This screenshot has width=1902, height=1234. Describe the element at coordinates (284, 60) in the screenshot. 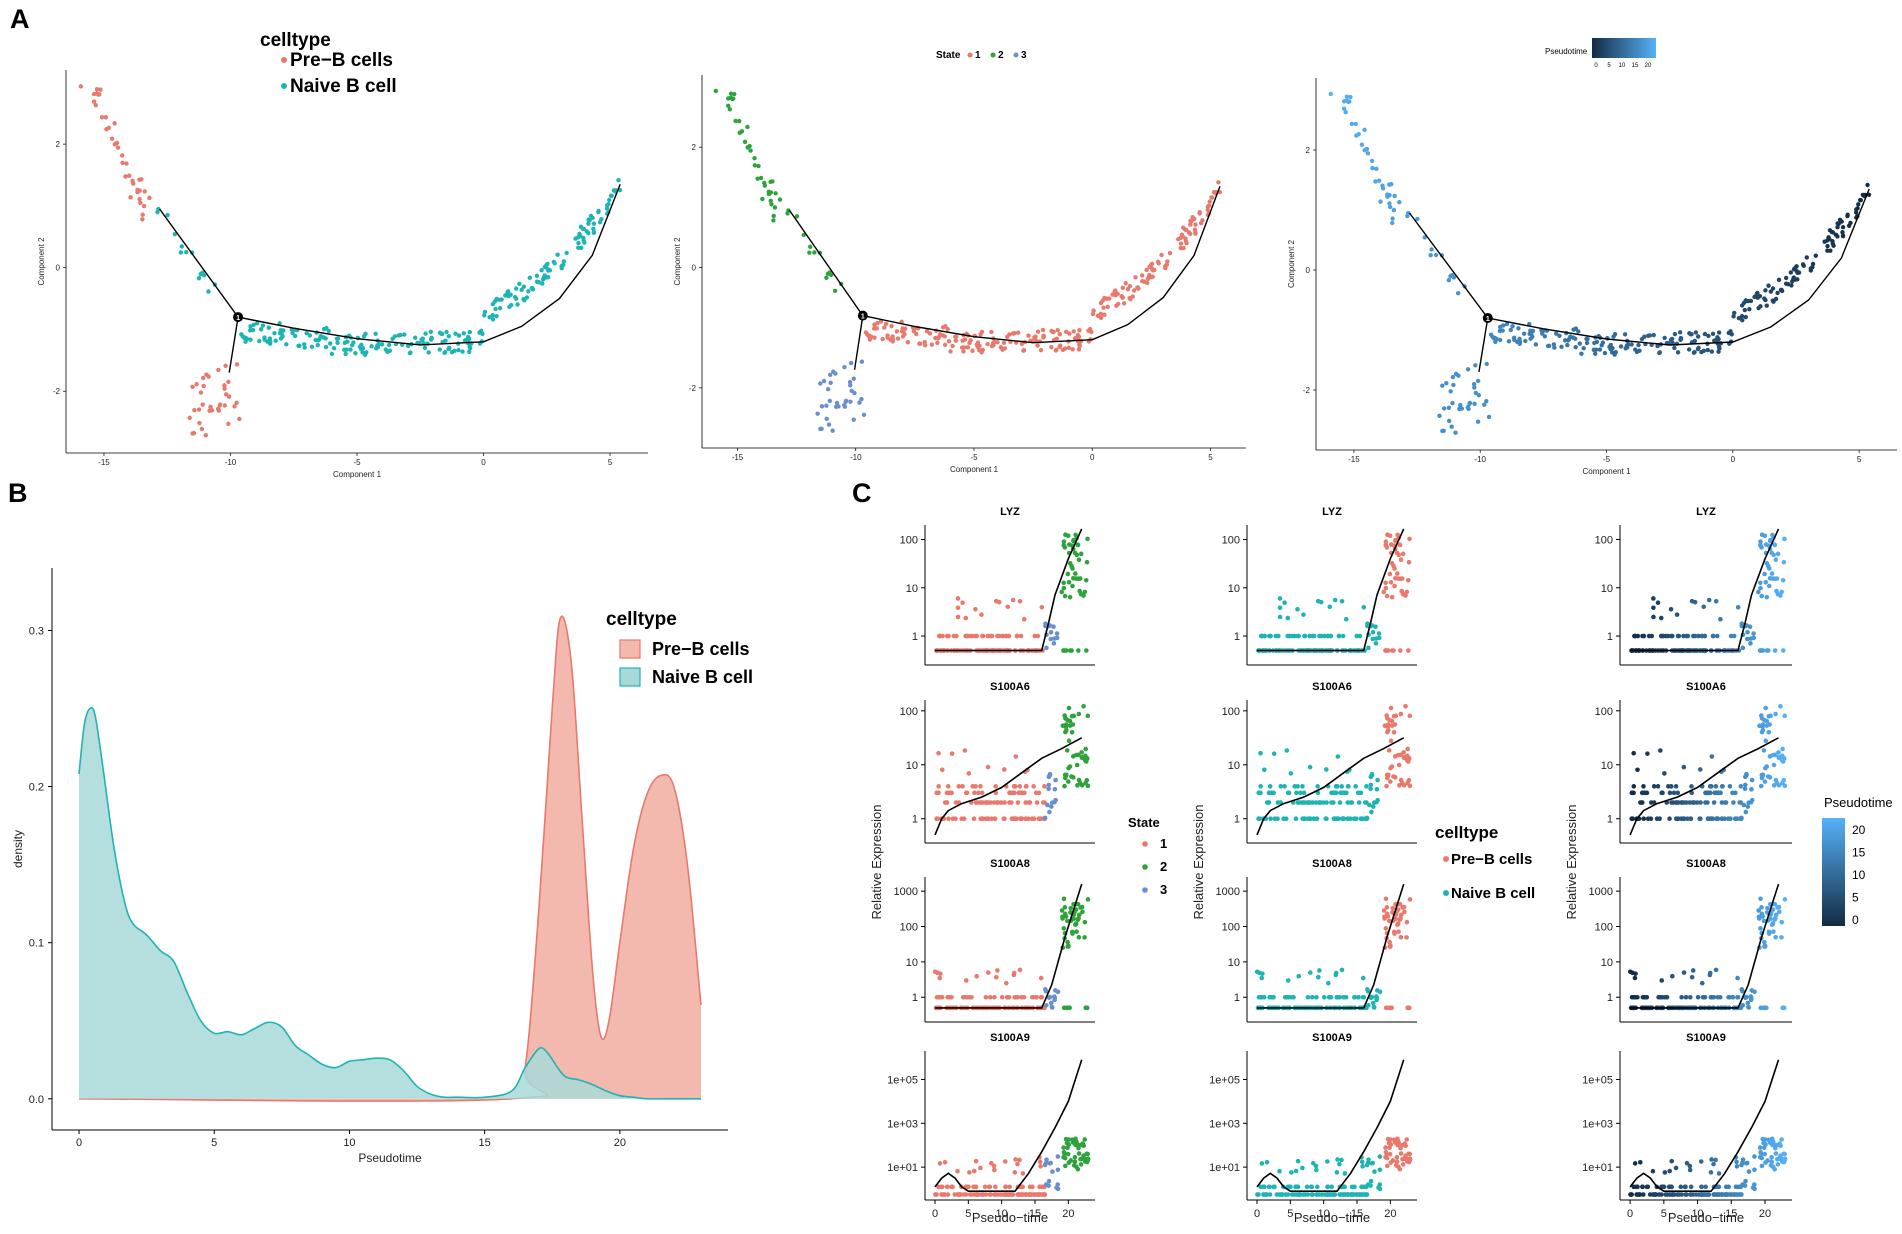

I see `legend-a1-swatch` at that location.